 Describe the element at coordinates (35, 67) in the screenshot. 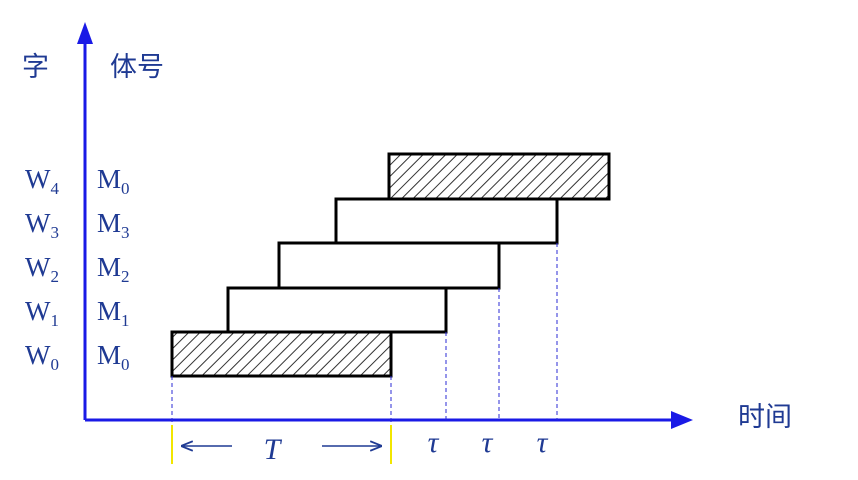

I see `y-title-word: 字` at that location.